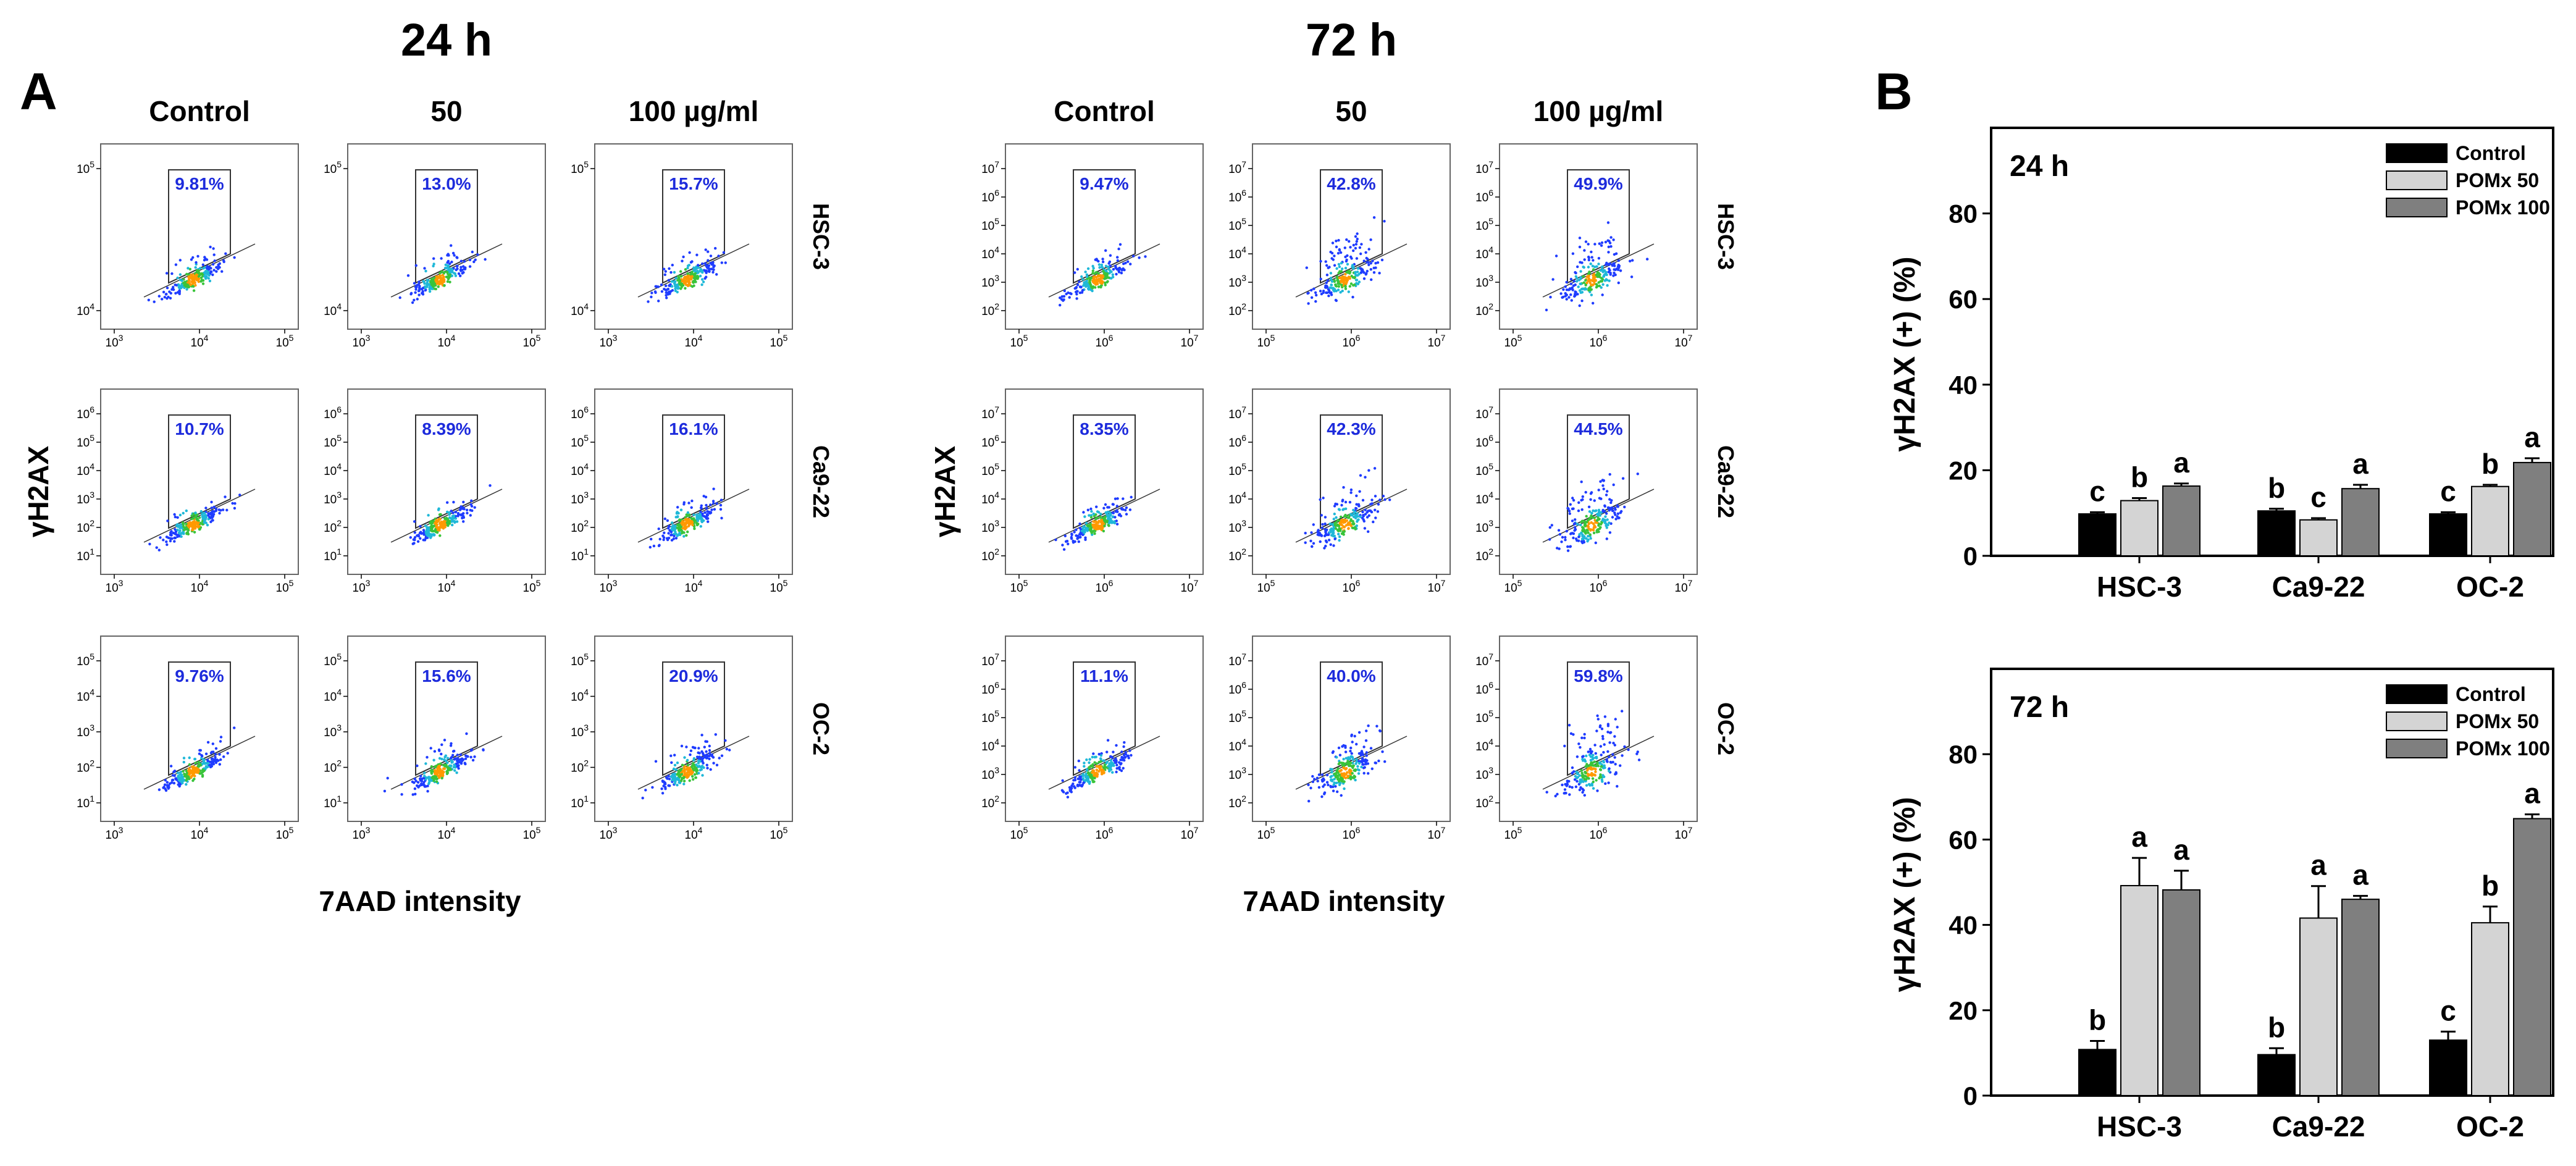 This screenshot has width=2576, height=1166. I want to click on y-tick-label-exp: 2, so click(92, 763).